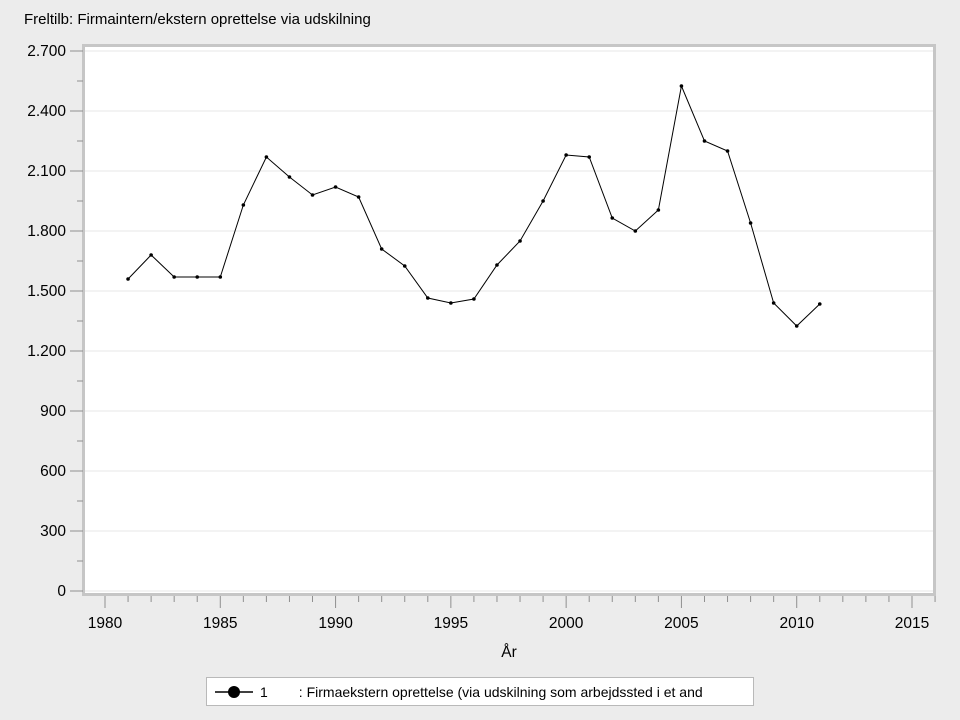 Image resolution: width=960 pixels, height=720 pixels. Describe the element at coordinates (105, 623) in the screenshot. I see `x-axis-tick-label: 1980` at that location.